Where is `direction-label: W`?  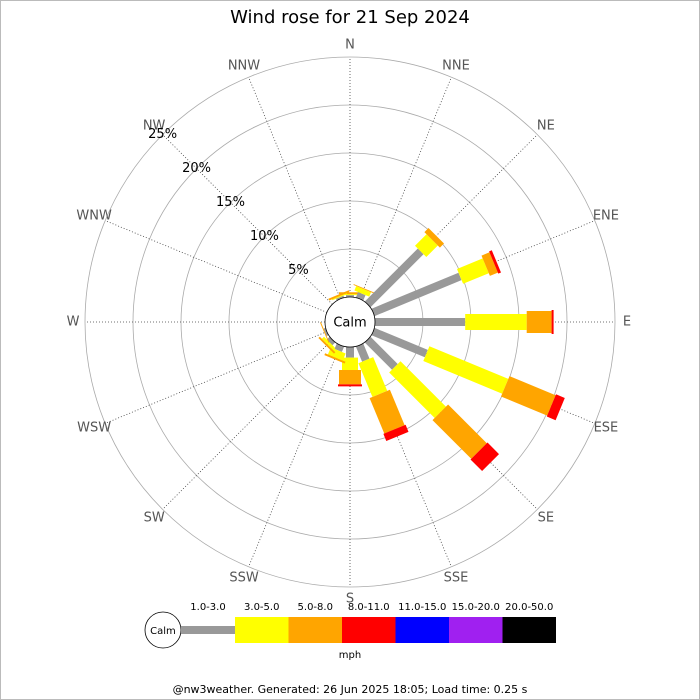
direction-label: W is located at coordinates (73, 322).